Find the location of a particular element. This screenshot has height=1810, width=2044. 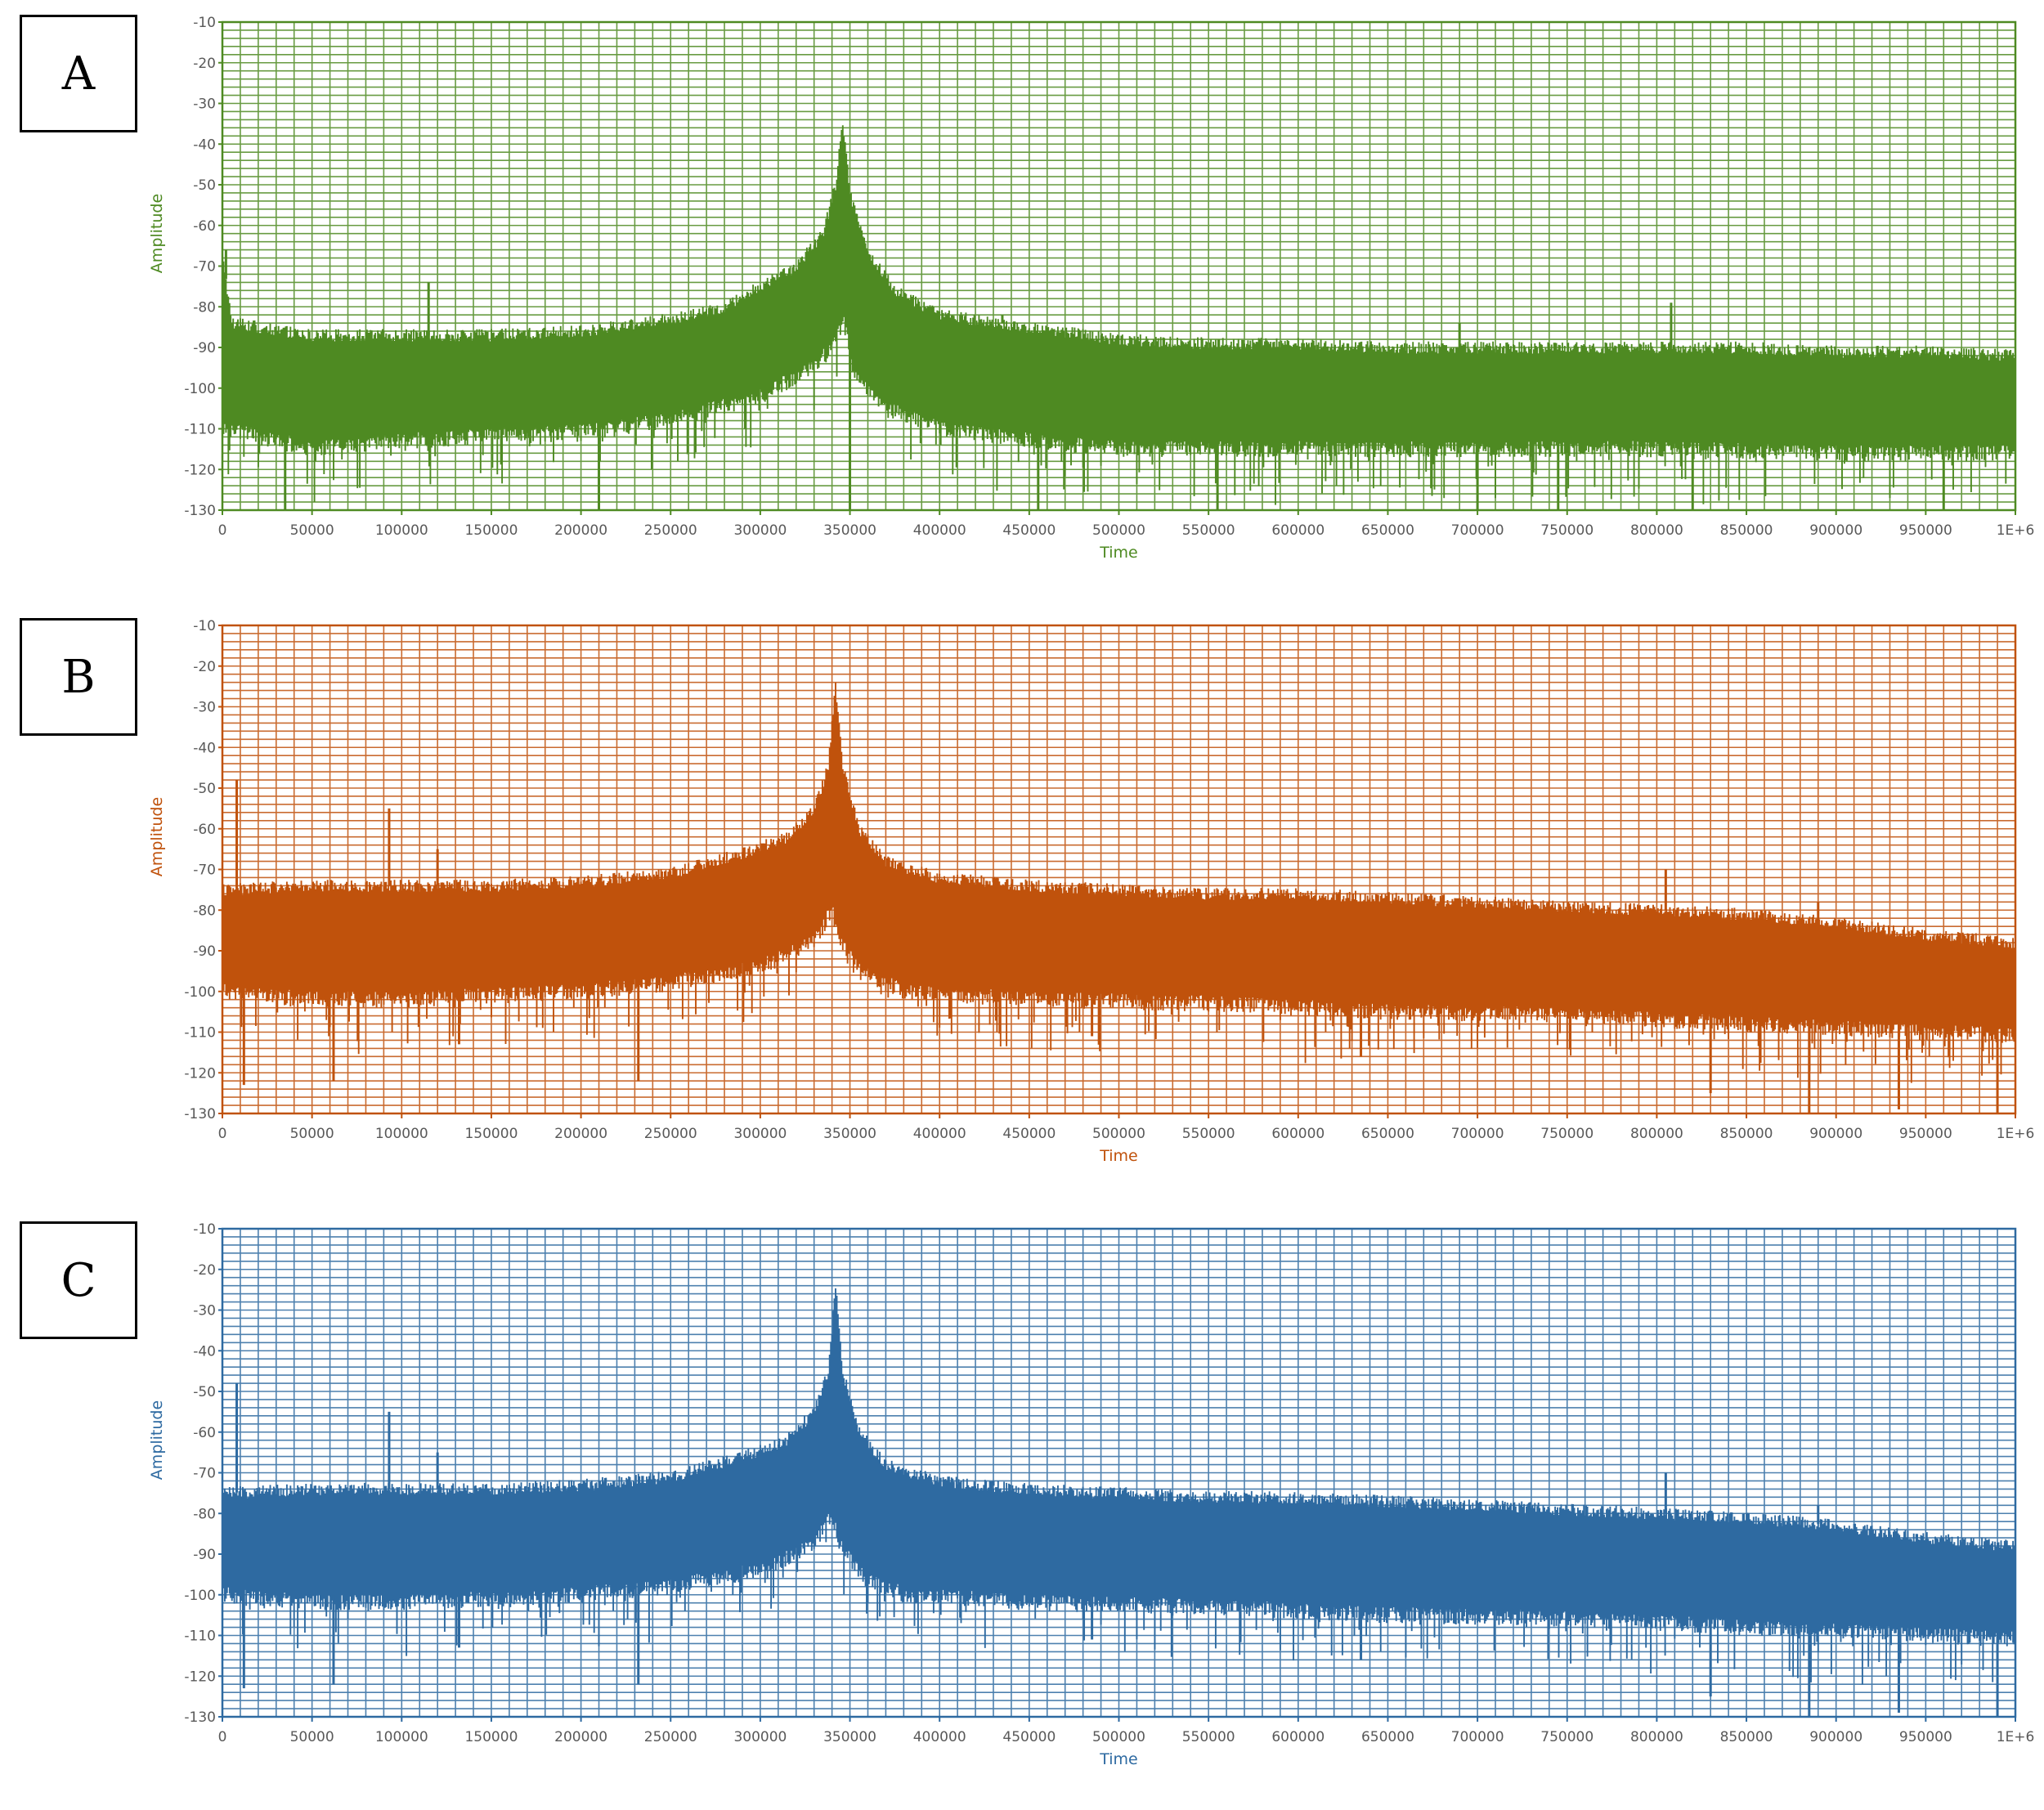

x-axis-title: Time is located at coordinates (1118, 1156).